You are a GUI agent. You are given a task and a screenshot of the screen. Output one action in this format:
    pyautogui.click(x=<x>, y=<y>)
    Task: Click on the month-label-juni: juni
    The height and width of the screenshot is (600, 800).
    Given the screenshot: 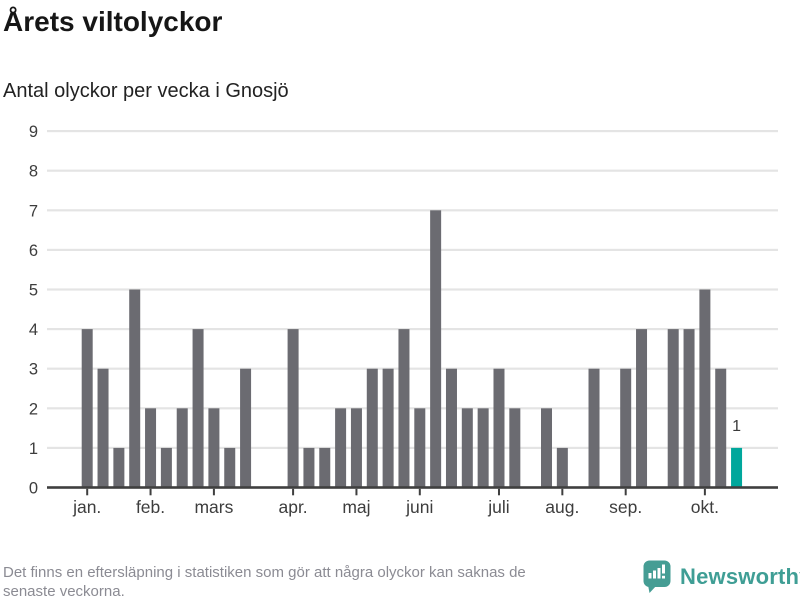 What is the action you would take?
    pyautogui.click(x=419, y=507)
    